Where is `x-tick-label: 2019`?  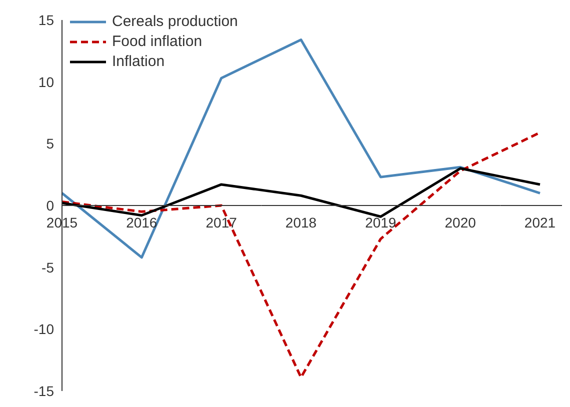
x-tick-label: 2019 is located at coordinates (380, 222).